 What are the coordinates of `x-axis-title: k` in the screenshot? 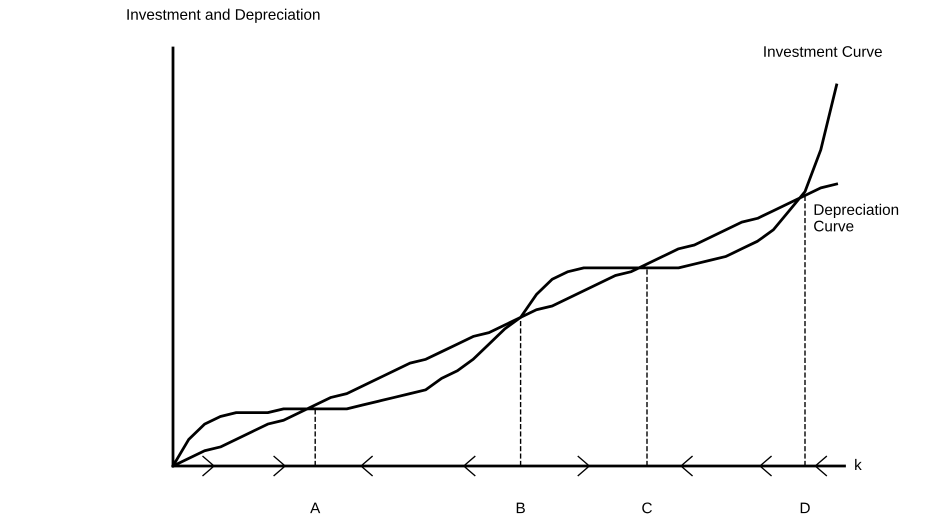 It's located at (858, 464).